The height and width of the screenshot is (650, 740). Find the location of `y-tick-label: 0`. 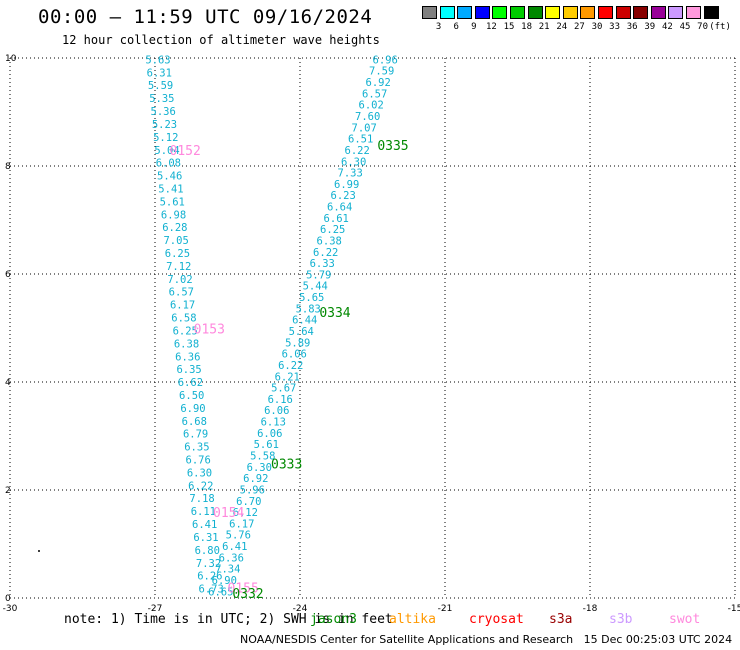

y-tick-label: 0 is located at coordinates (8, 599).